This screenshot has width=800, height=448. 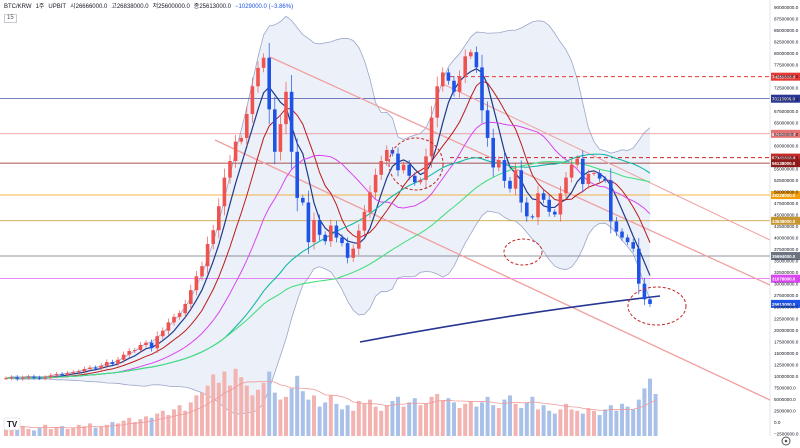 What do you see at coordinates (89, 7) in the screenshot?
I see `open-value: 시26666000.0` at bounding box center [89, 7].